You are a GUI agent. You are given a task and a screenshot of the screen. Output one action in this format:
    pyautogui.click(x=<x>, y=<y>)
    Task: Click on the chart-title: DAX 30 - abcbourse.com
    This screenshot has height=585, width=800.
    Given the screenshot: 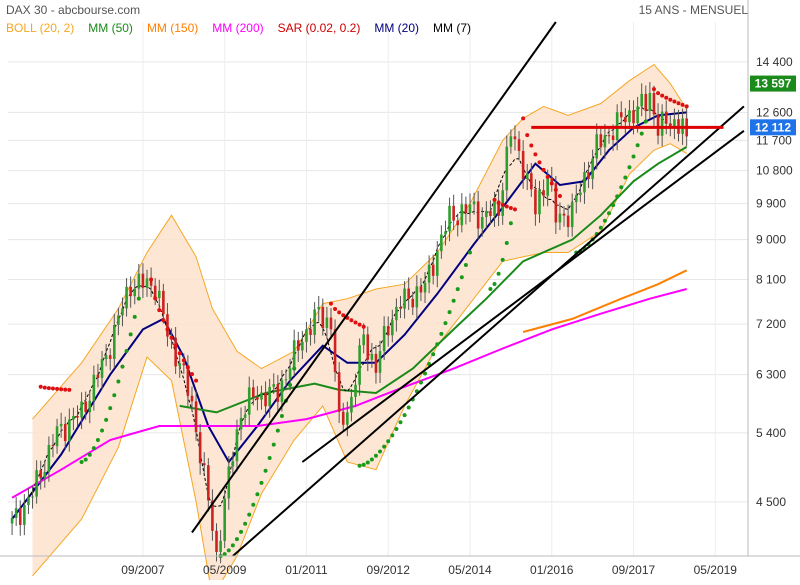 What is the action you would take?
    pyautogui.click(x=73, y=10)
    